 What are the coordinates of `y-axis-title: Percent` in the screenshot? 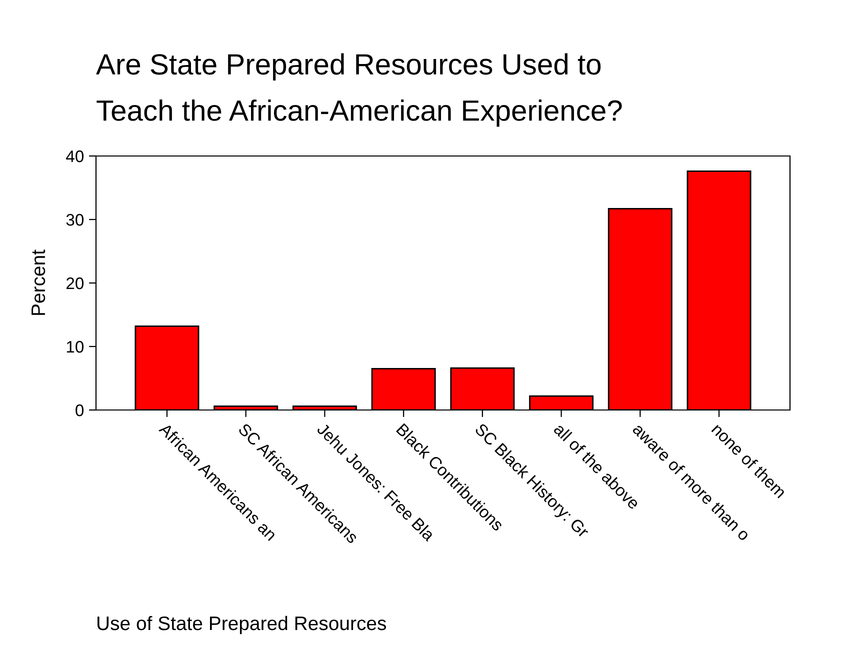 It's located at (39, 282).